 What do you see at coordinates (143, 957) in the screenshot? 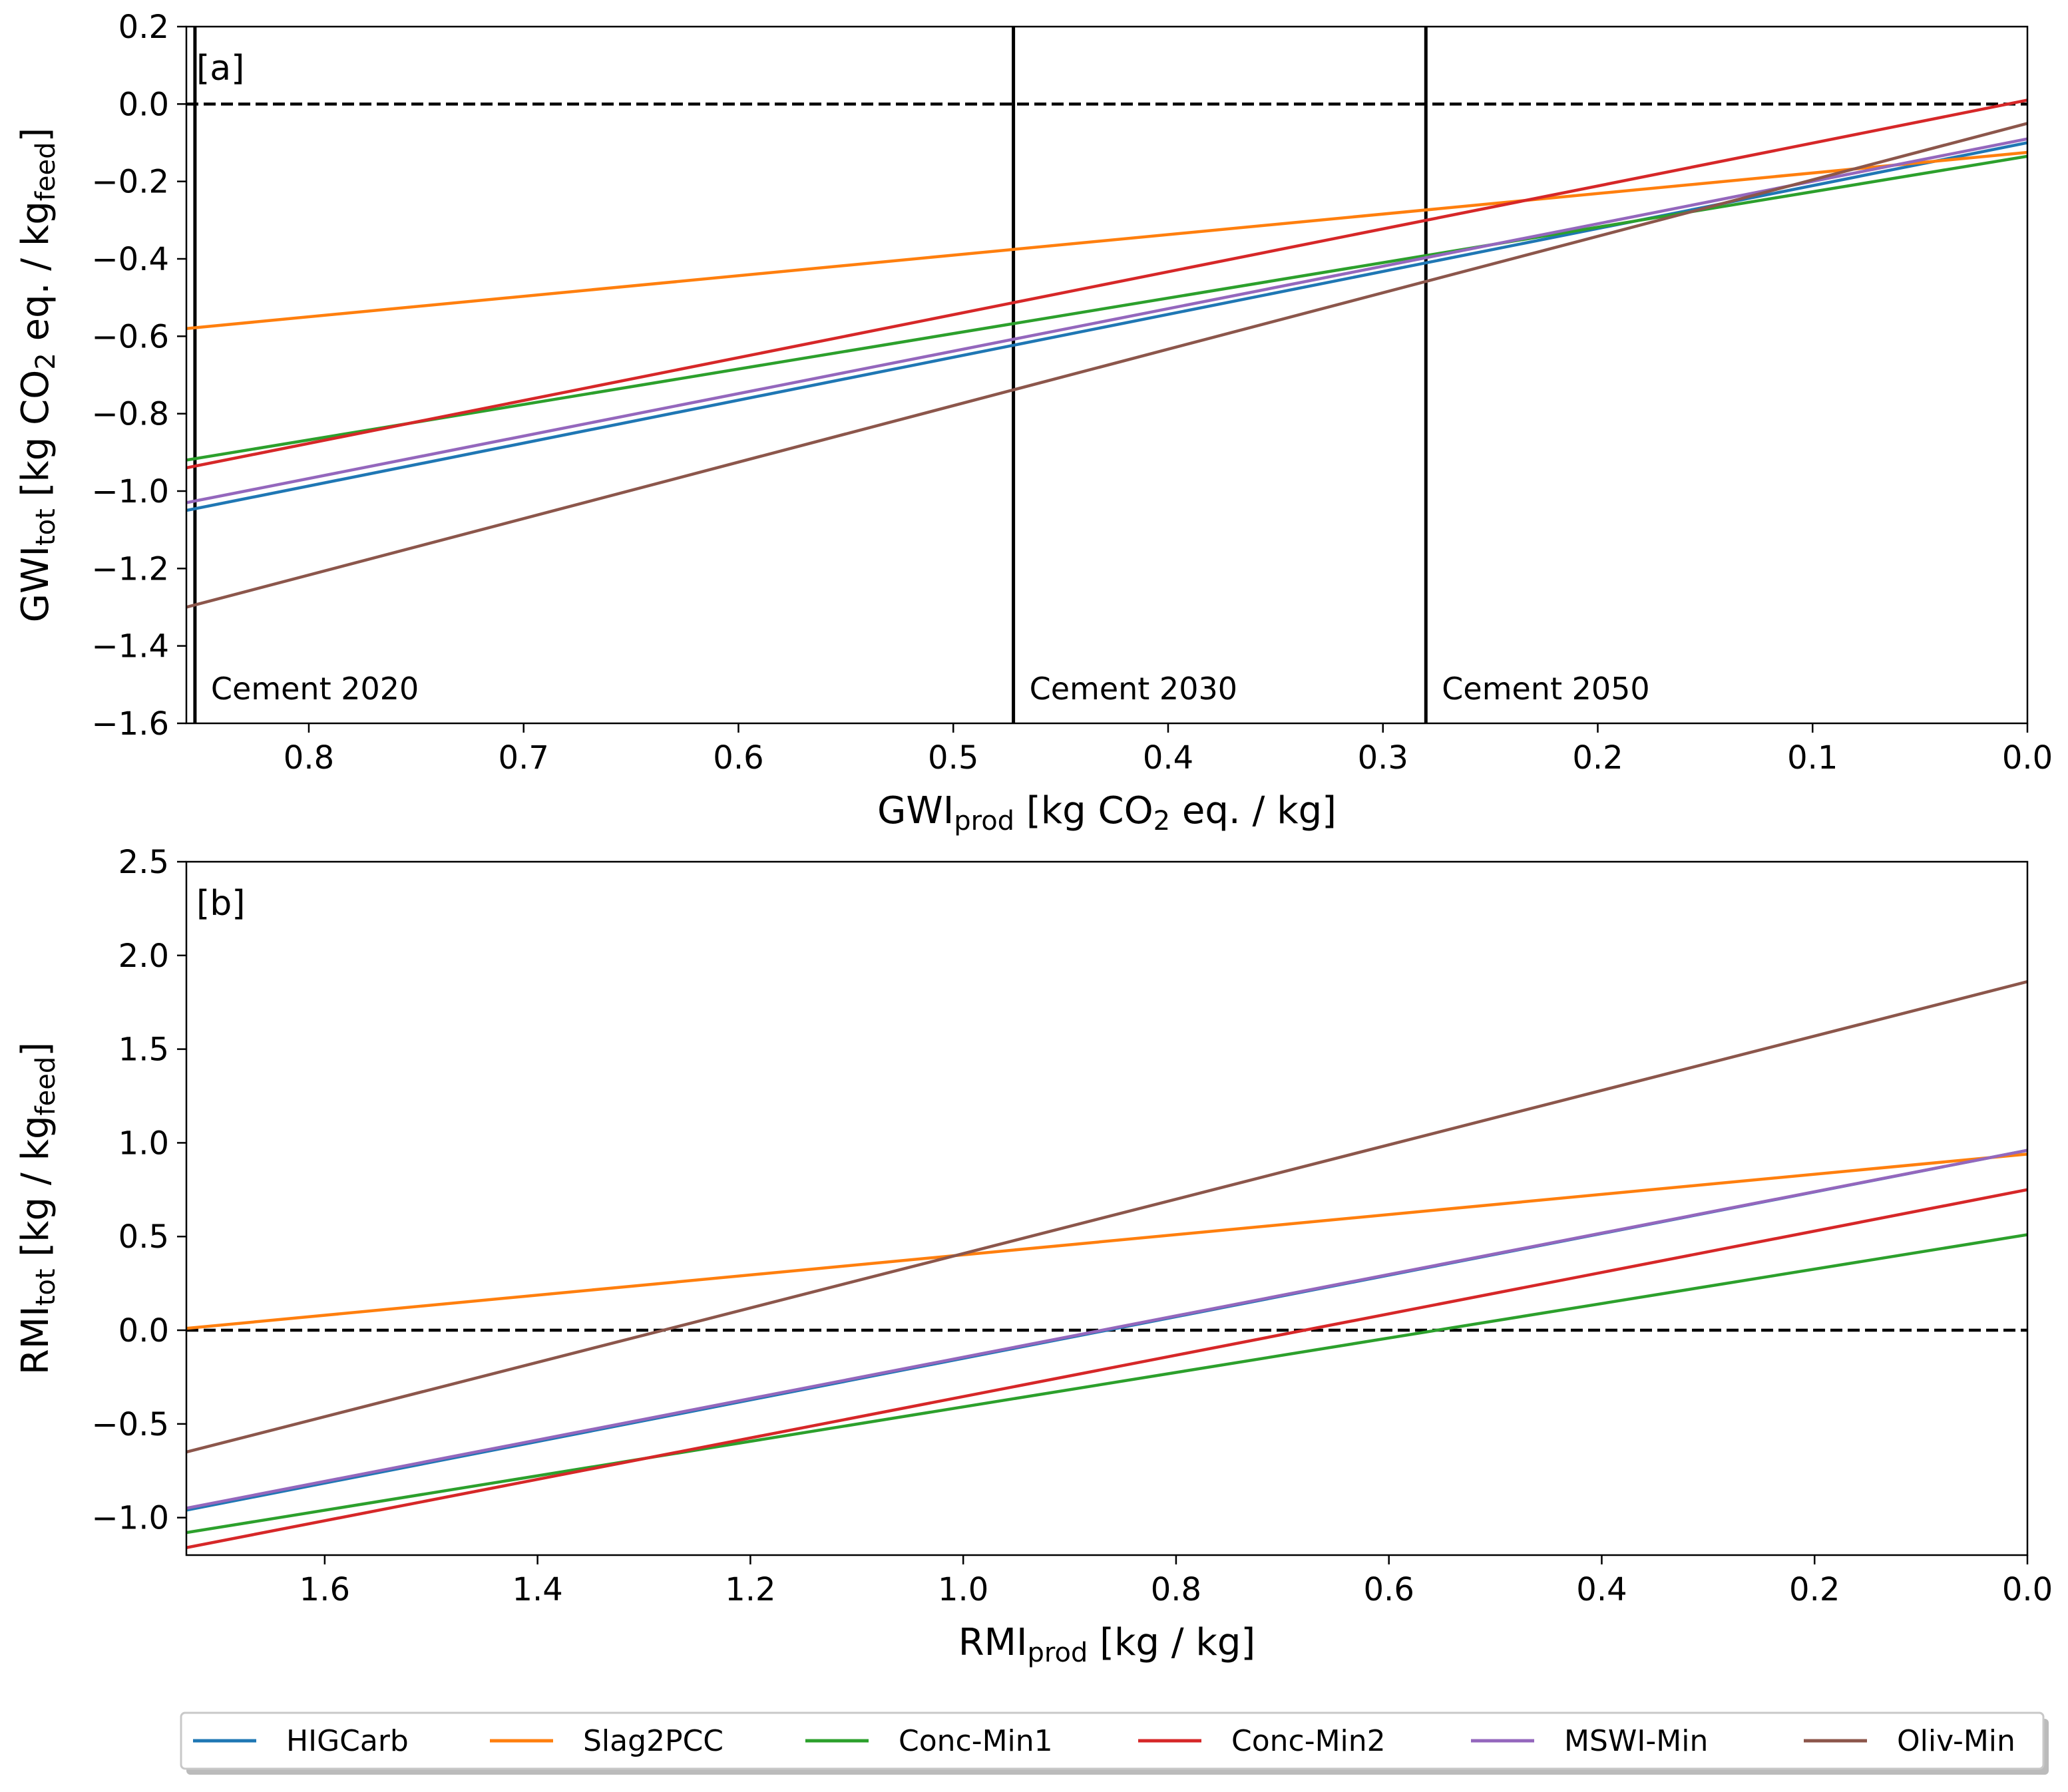
I see `y-tick-label: 2.0` at bounding box center [143, 957].